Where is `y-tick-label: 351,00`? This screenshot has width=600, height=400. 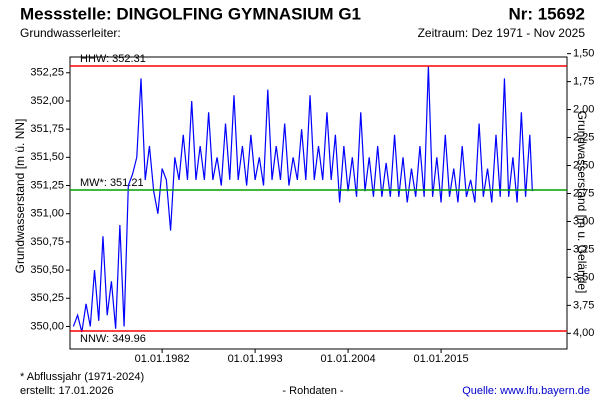
y-tick-label: 351,00 is located at coordinates (47, 214).